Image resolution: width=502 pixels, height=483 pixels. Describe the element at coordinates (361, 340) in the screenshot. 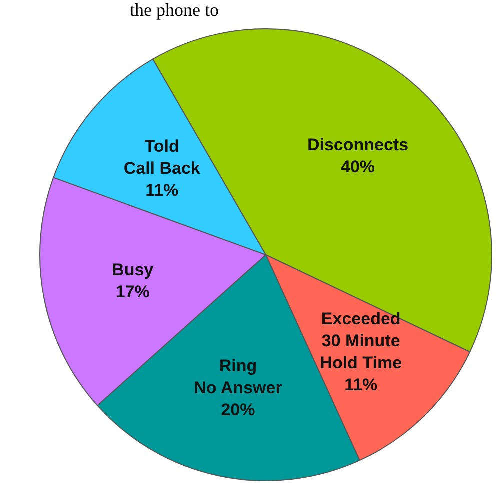

I see `slice-label: Exceeded 30 Minute Hold Time` at that location.